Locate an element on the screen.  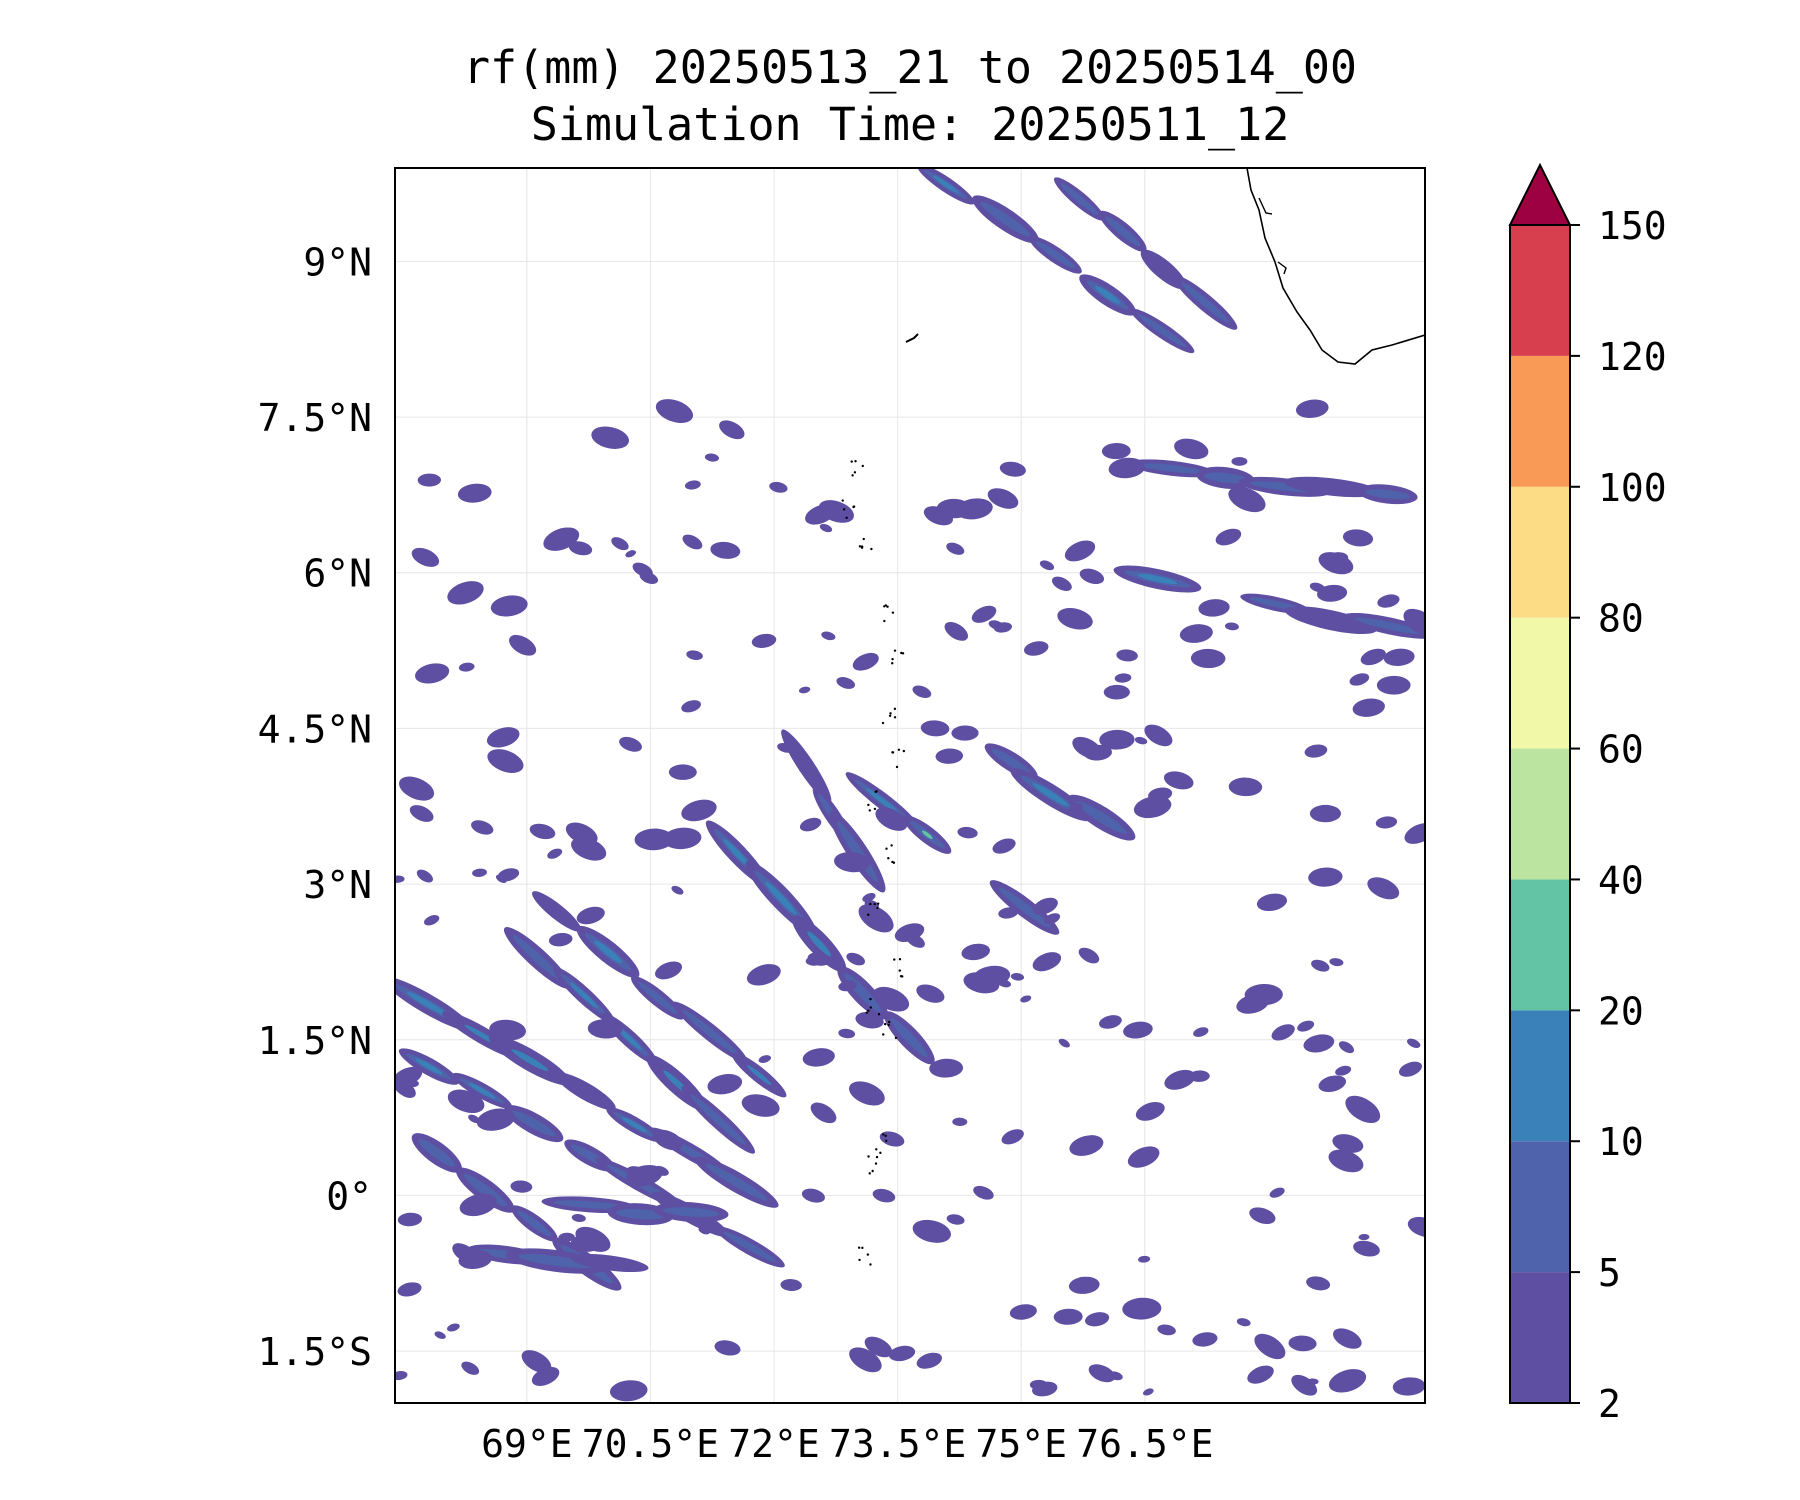
lat-tick-label: 6°N is located at coordinates (337, 574).